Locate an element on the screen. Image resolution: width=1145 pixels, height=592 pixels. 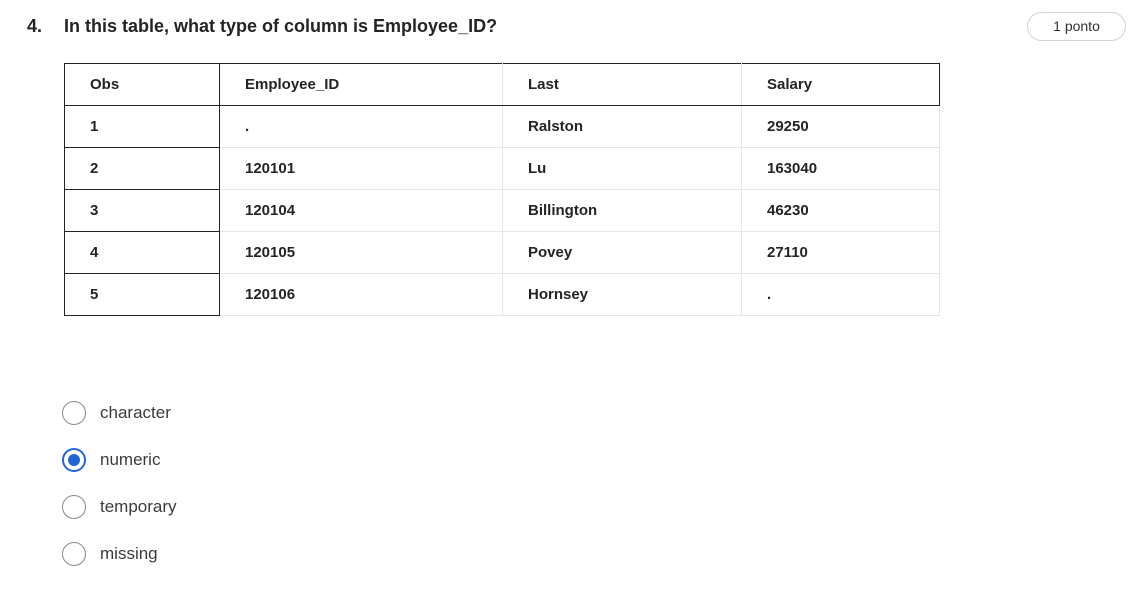
table-row: 3 120104 Billington 46230 is located at coordinates (502, 210).